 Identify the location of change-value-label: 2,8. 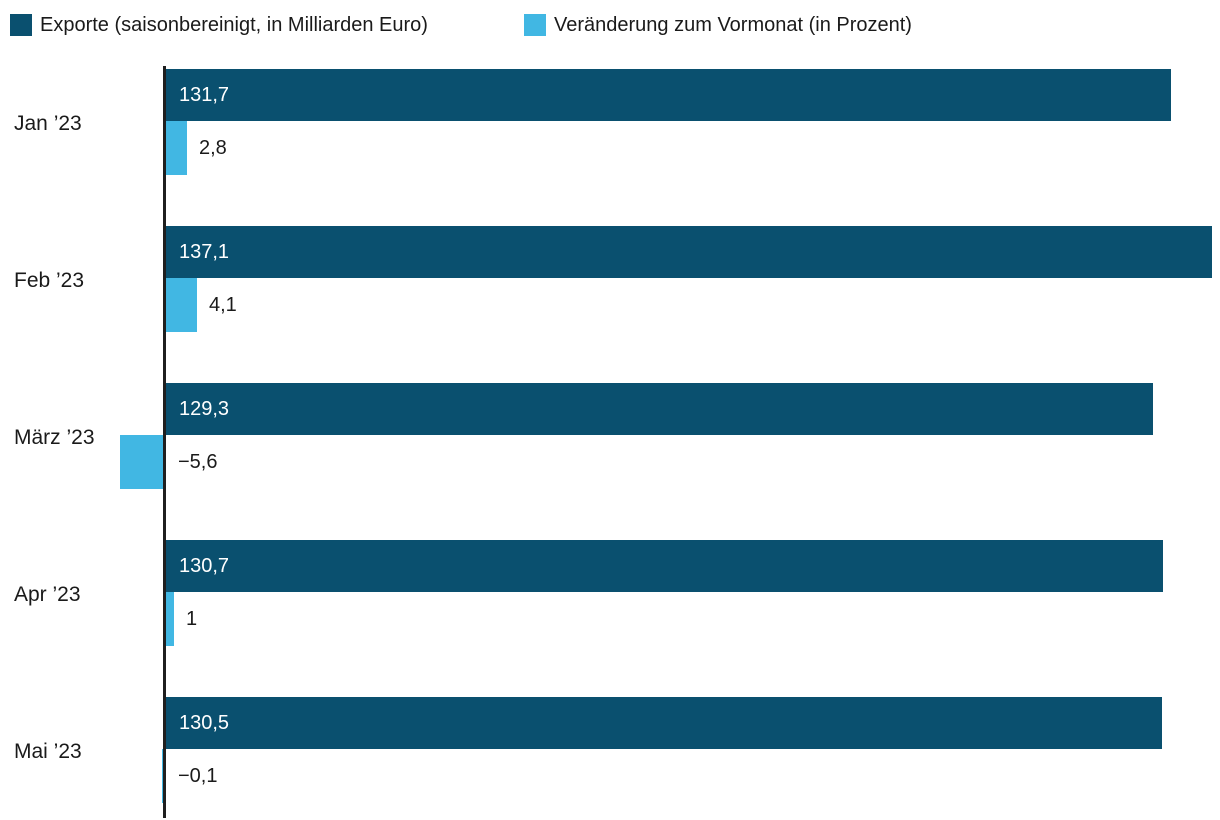
(213, 148).